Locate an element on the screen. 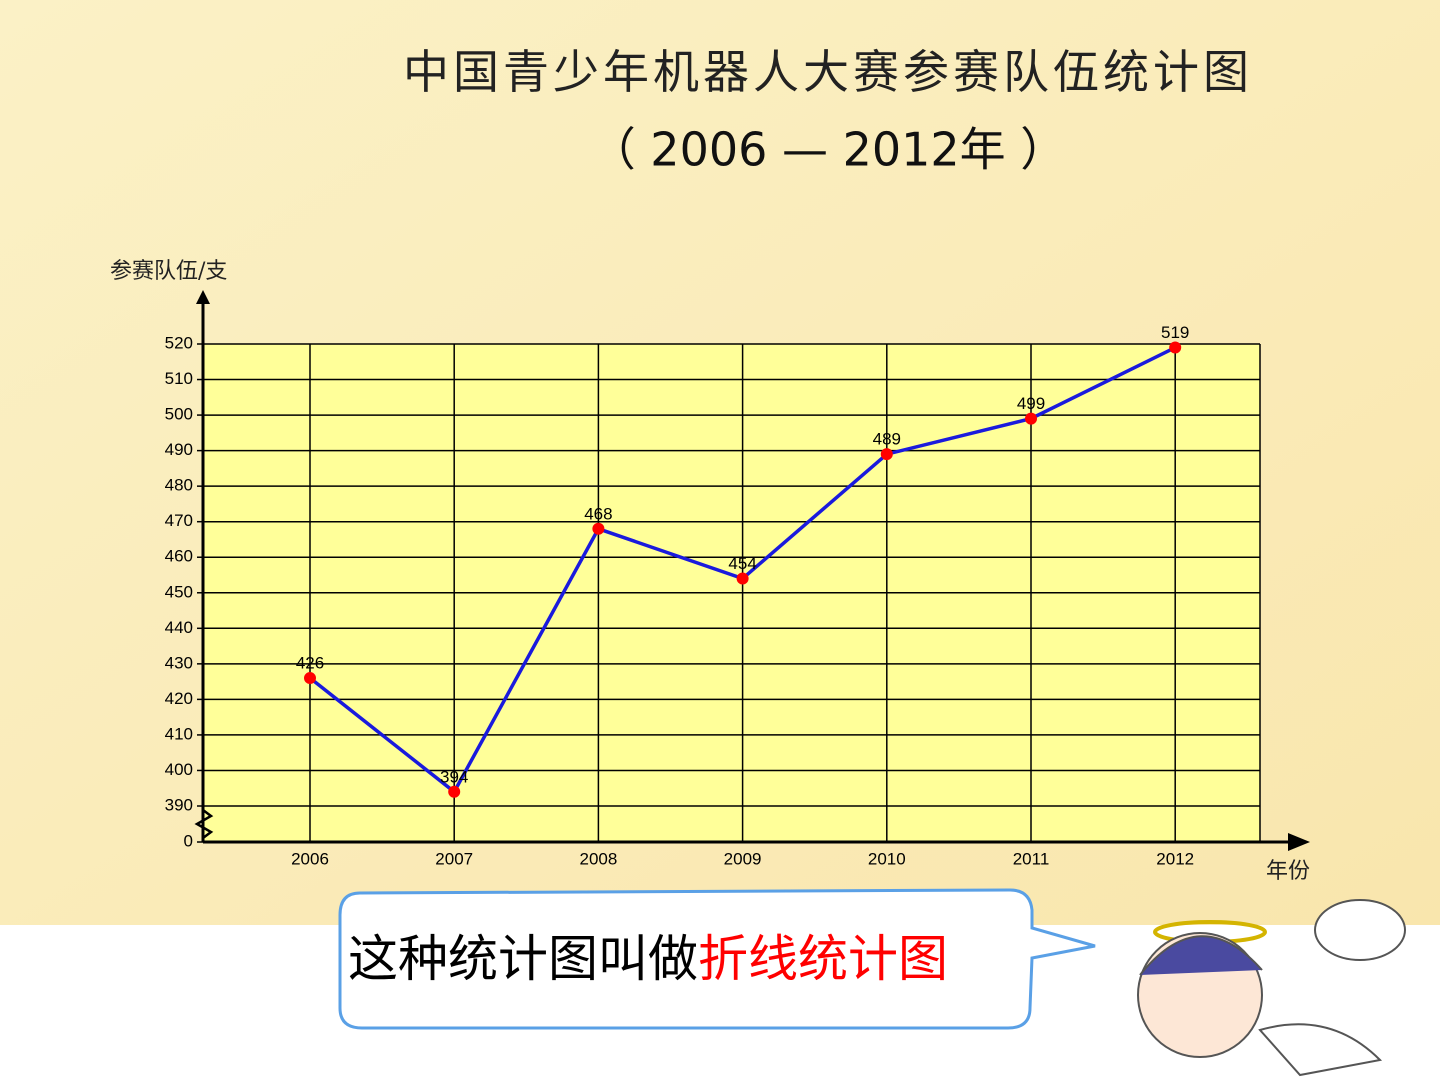 This screenshot has height=1080, width=1440. y-tick-label: 0 is located at coordinates (188, 840).